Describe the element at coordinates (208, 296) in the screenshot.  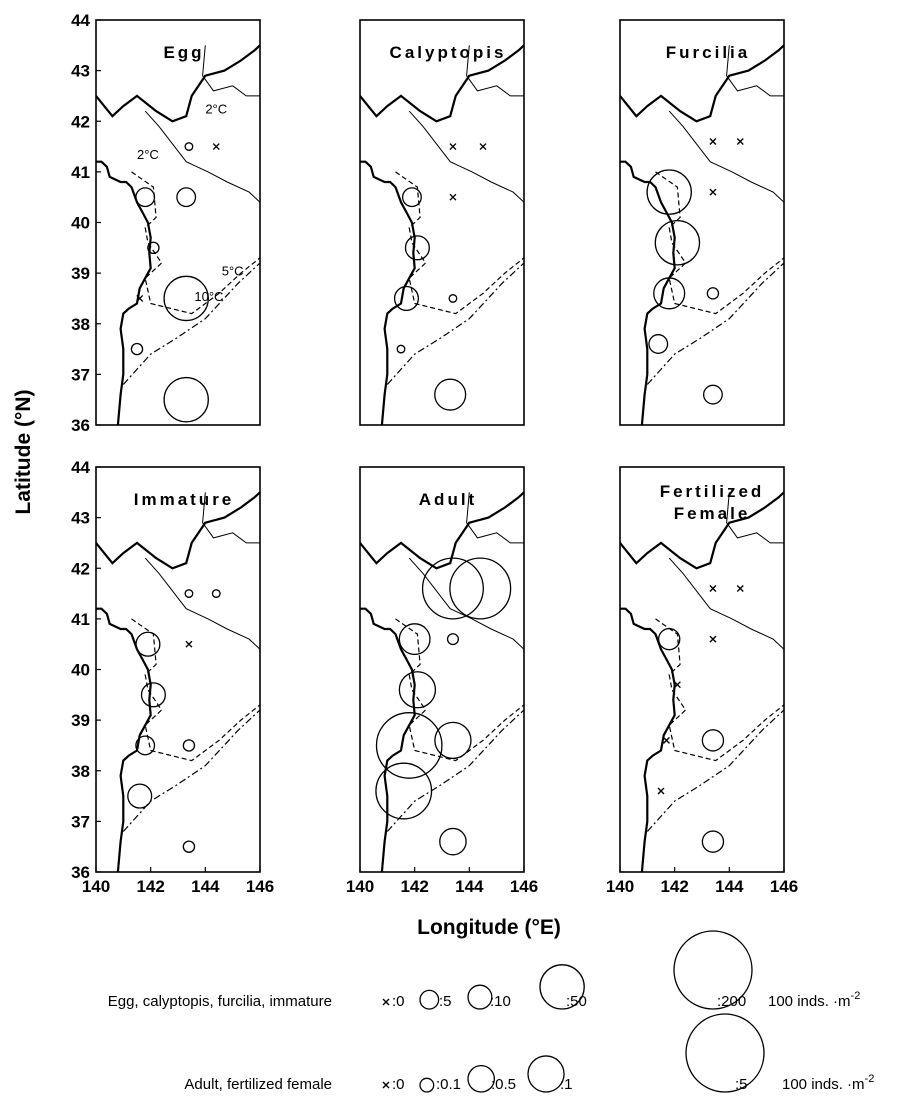
I see `isotherm-label: 10°C` at that location.